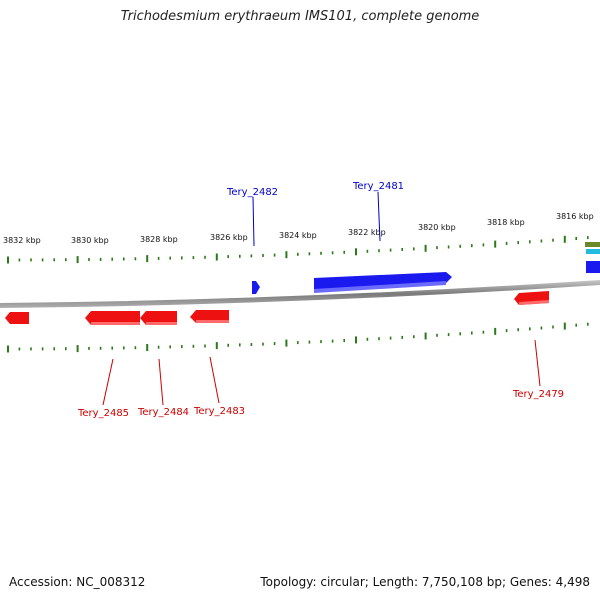  What do you see at coordinates (575, 216) in the screenshot?
I see `scale-label: 3816 kbp` at bounding box center [575, 216].